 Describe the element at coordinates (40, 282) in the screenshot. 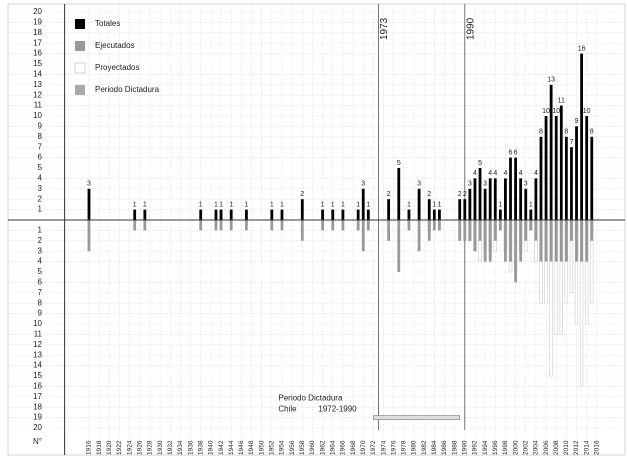

I see `y-tick-label: 6` at that location.